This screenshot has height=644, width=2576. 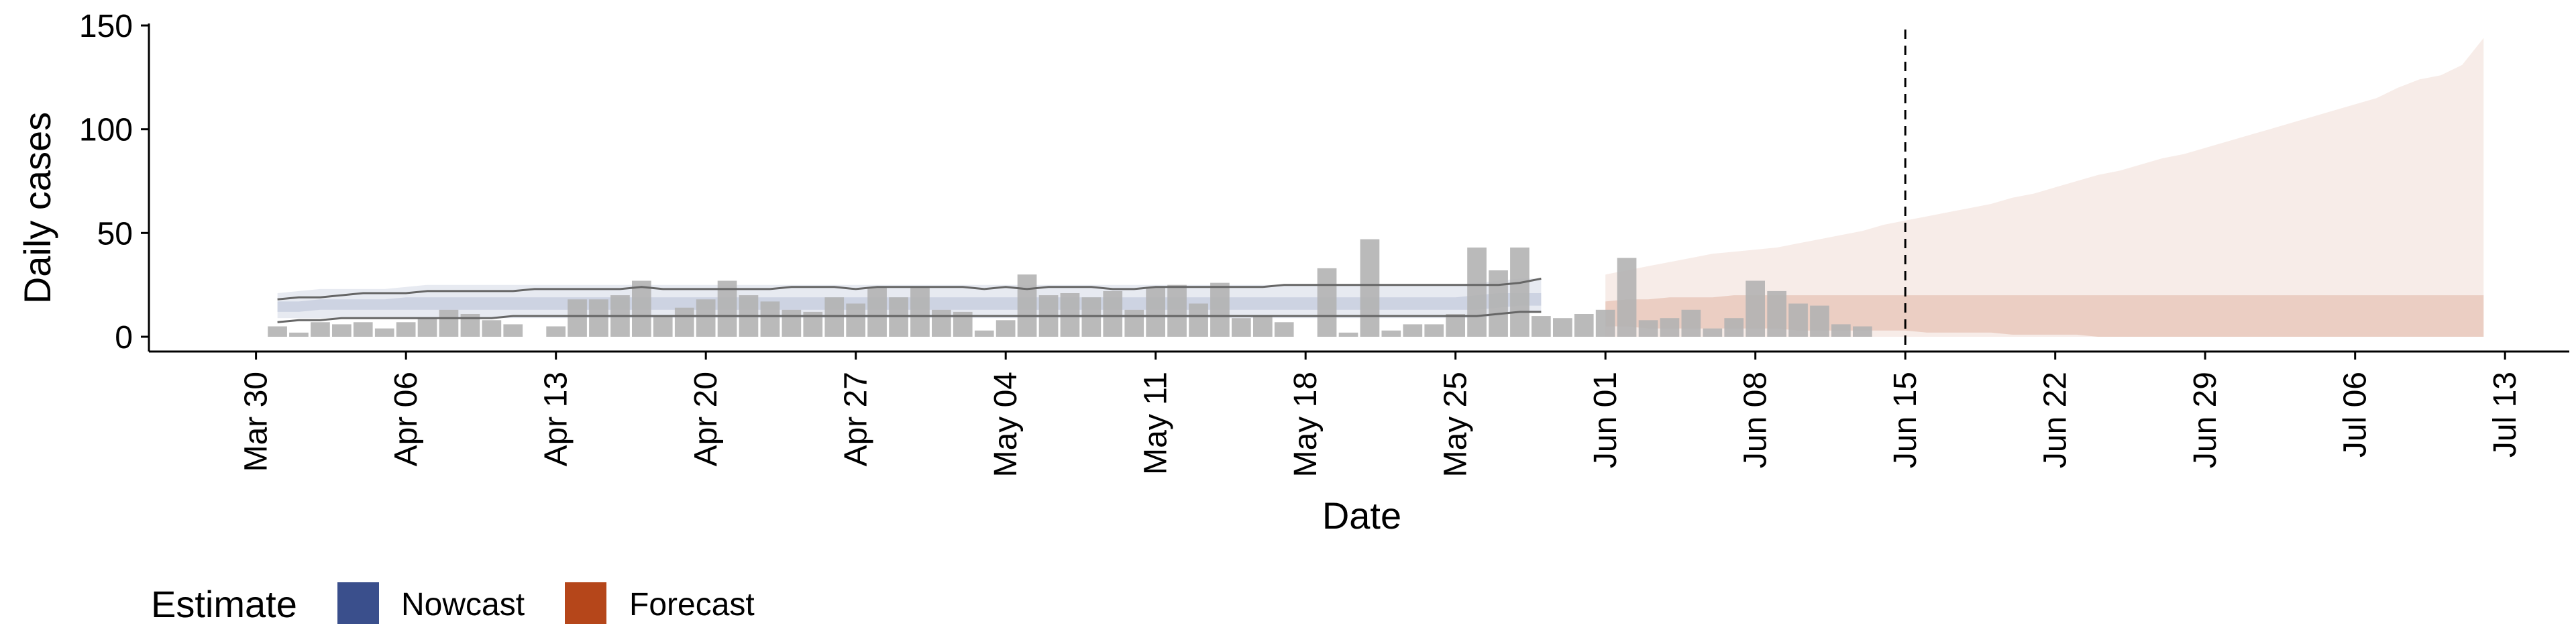 What do you see at coordinates (256, 422) in the screenshot?
I see `x-tick-label: Mar 30` at bounding box center [256, 422].